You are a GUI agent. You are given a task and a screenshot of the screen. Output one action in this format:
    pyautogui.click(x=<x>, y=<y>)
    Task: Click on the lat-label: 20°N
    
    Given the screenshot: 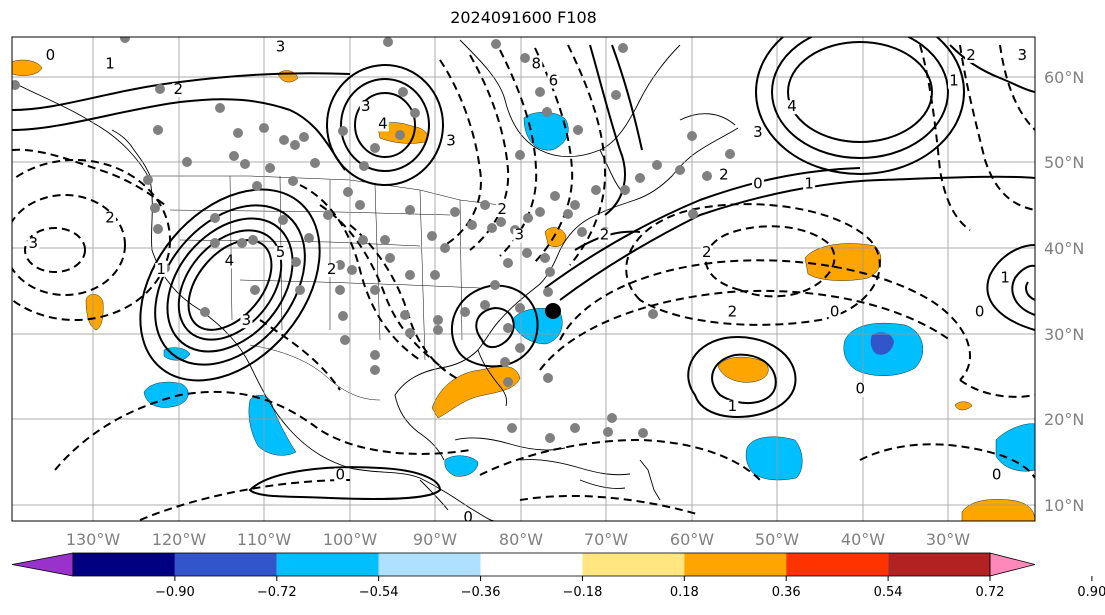 What is the action you would take?
    pyautogui.click(x=1064, y=419)
    